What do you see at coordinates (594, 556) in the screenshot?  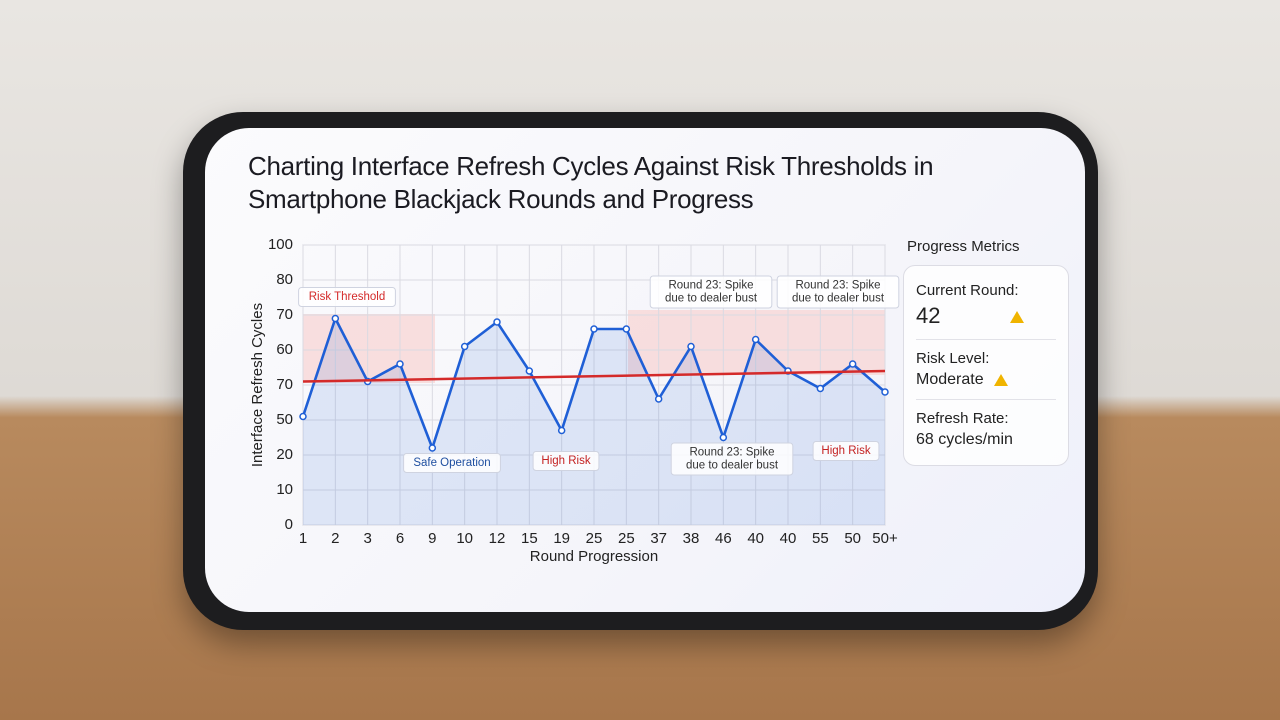 I see `x-axis-label: Round Progression` at bounding box center [594, 556].